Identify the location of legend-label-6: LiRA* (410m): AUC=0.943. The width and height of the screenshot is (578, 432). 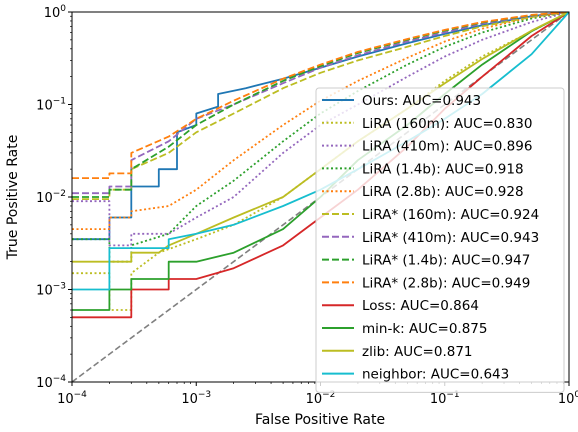
(450, 238).